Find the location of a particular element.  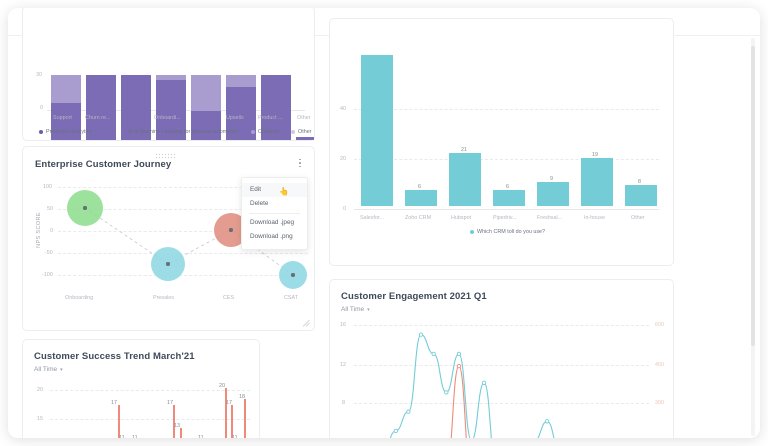

trend-bar-label: 20 is located at coordinates (222, 386).